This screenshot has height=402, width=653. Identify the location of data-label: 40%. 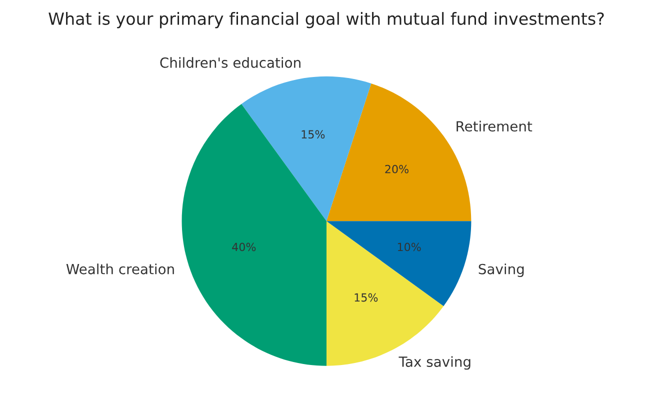
(244, 247).